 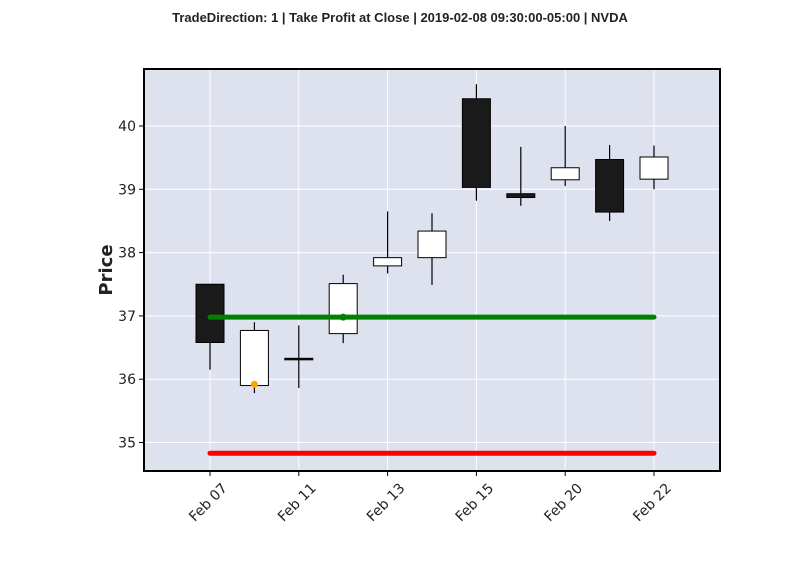 I want to click on y-tick-label: 37, so click(x=127, y=317).